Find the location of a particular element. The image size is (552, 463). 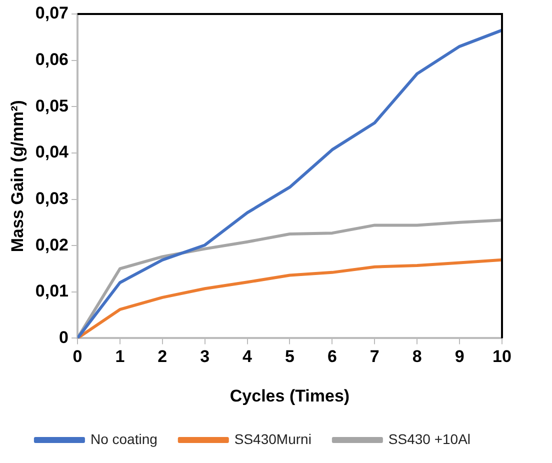

x-tick-label: 9 is located at coordinates (459, 356).